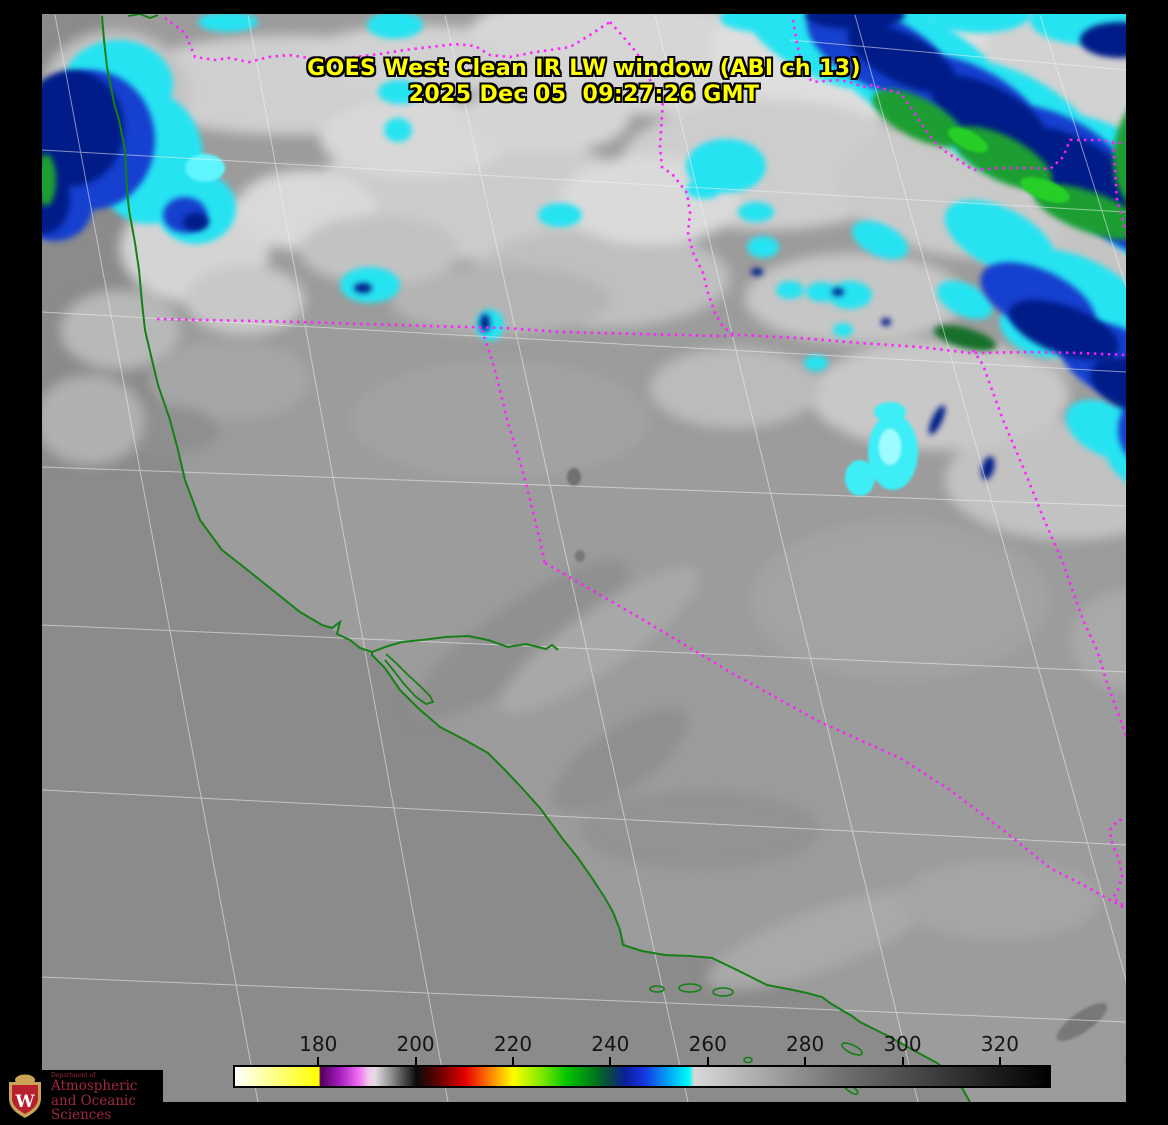 The width and height of the screenshot is (1168, 1125). What do you see at coordinates (93, 1107) in the screenshot?
I see `logo-name-line2: and Oceanic Sciences` at bounding box center [93, 1107].